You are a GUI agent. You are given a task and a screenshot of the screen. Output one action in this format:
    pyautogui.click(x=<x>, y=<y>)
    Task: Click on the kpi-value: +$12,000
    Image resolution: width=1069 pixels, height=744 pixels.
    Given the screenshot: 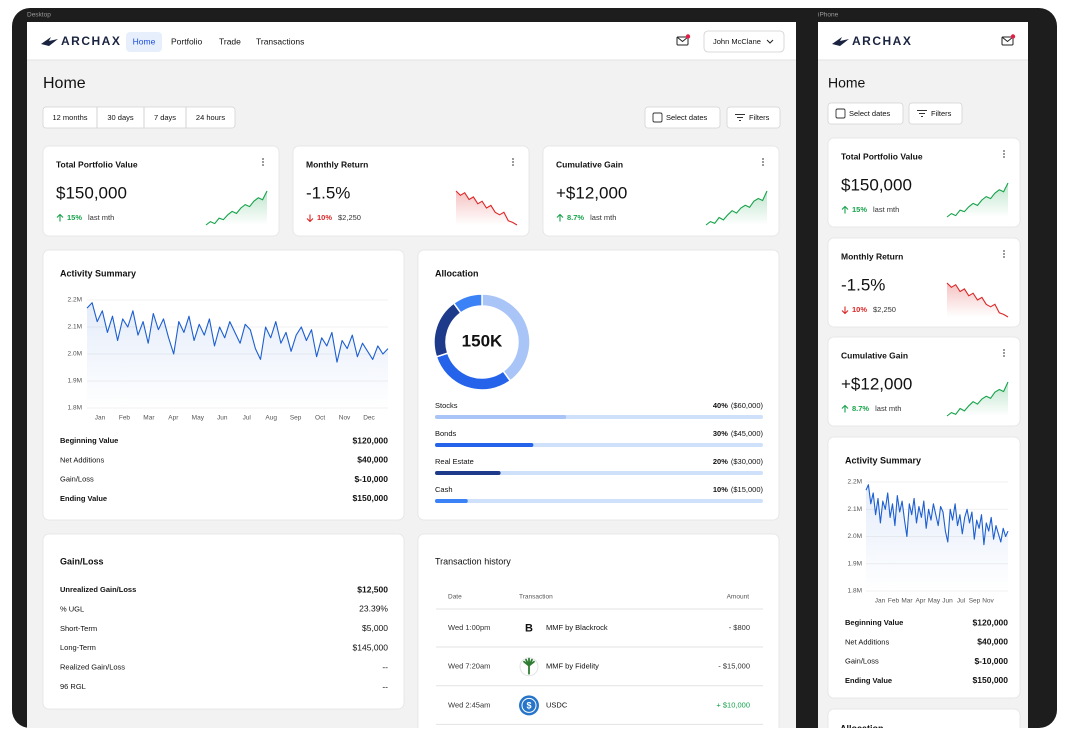 What is the action you would take?
    pyautogui.click(x=876, y=383)
    